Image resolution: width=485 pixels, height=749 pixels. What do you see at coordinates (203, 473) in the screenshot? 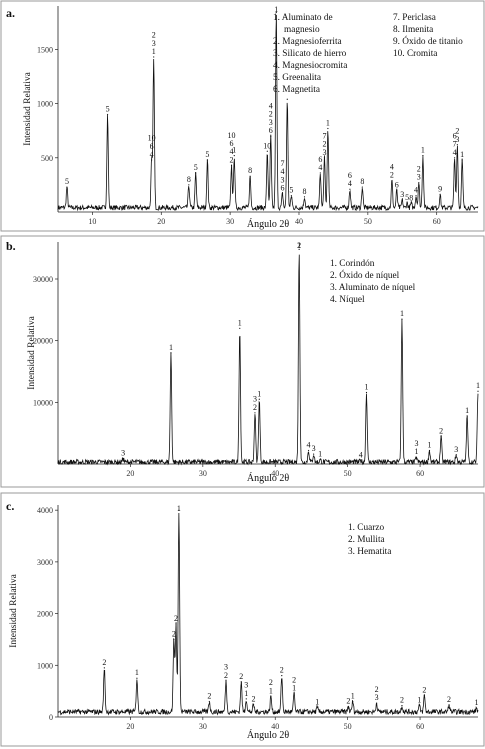
I see `x-tick-label: 30` at bounding box center [203, 473].